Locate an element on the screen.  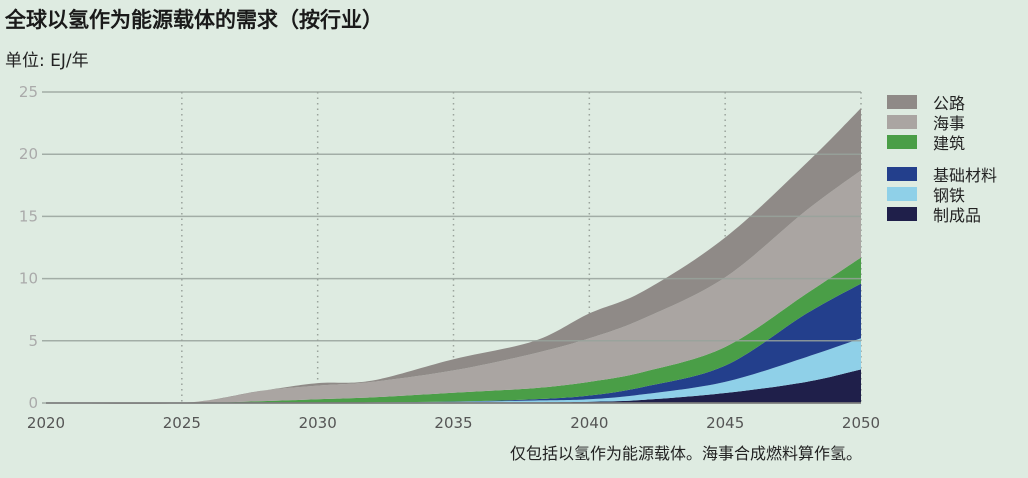
y-tick-label: 20 is located at coordinates (28, 154).